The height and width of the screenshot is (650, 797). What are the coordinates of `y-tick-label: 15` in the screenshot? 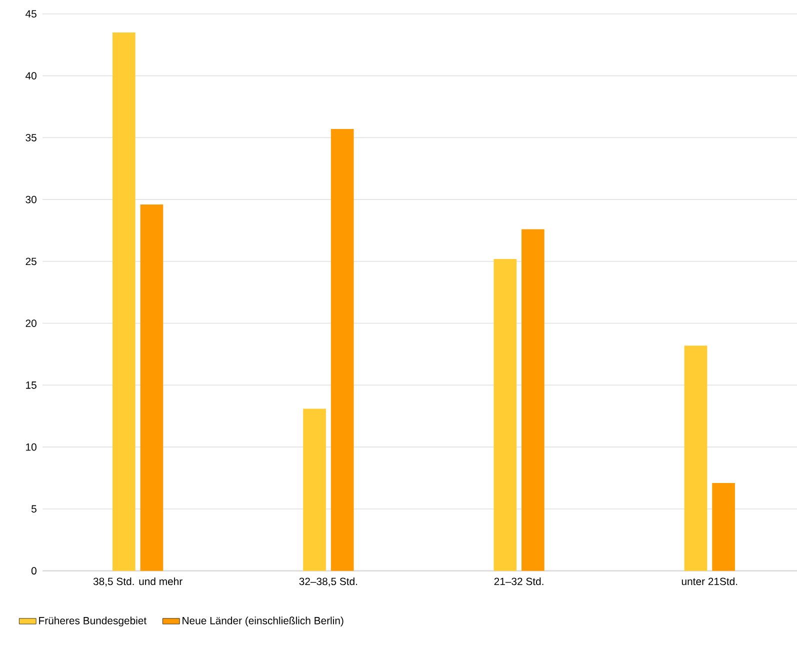 It's located at (31, 385).